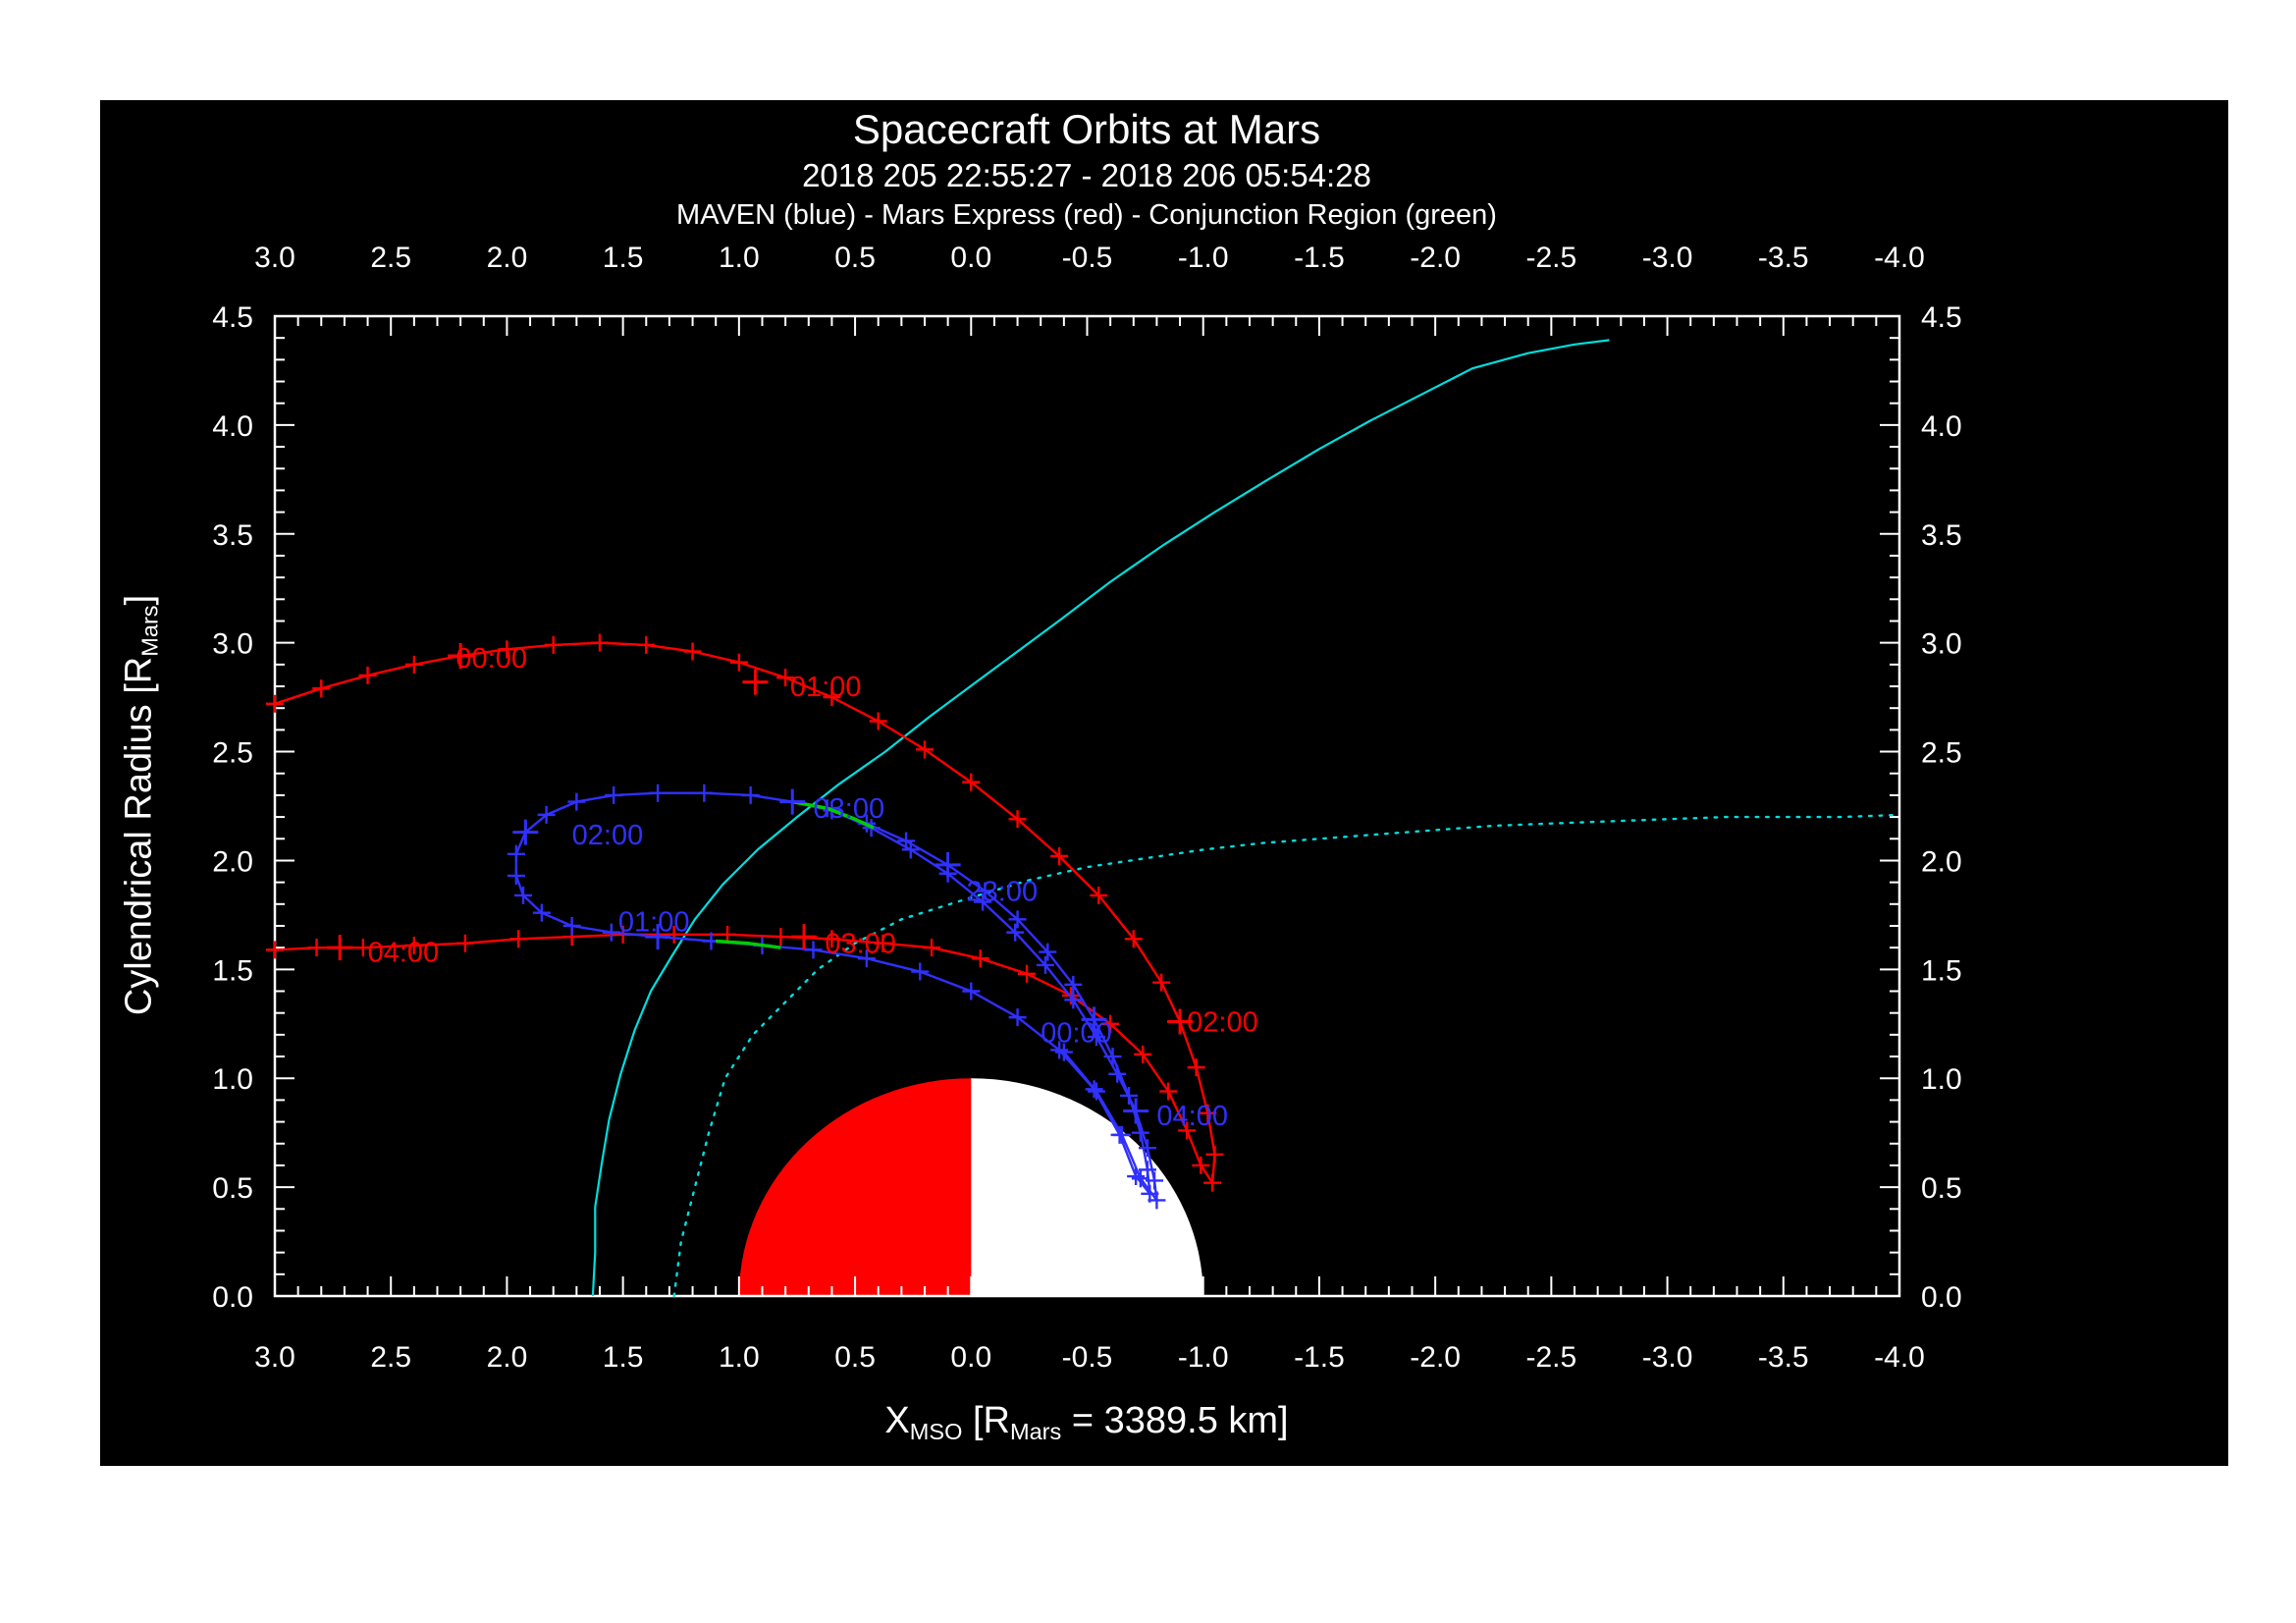 The height and width of the screenshot is (1623, 2296). Describe the element at coordinates (139, 836) in the screenshot. I see `y-axis-title-base: Cylendrical Radius [R` at that location.